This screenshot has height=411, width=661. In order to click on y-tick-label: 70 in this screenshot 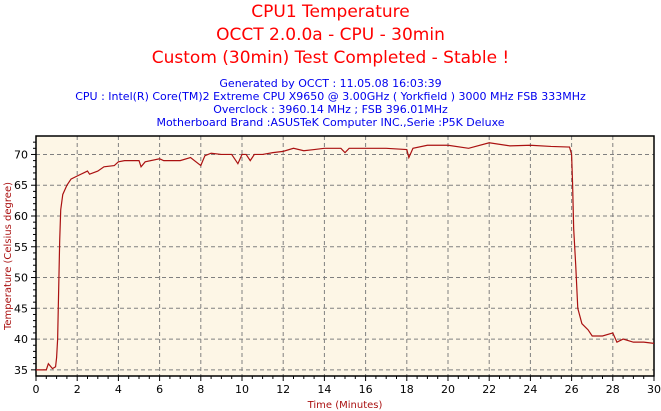, I will do `click(21, 154)`.